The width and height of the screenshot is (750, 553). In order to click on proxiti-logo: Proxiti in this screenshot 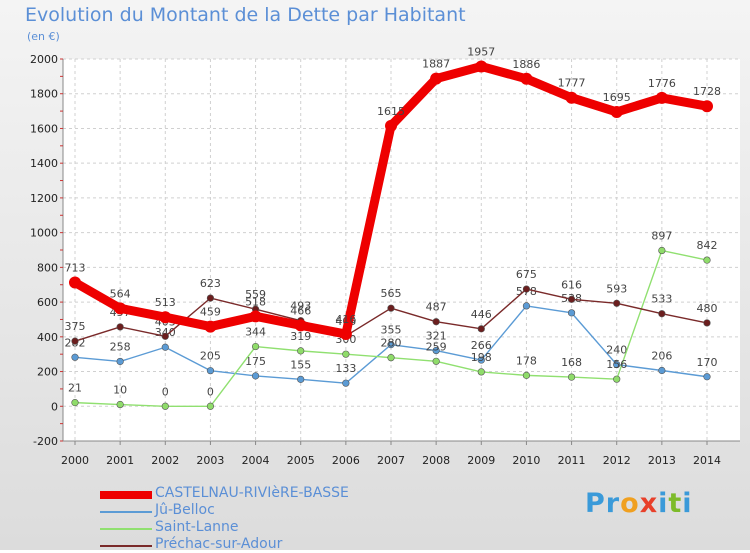, I will do `click(639, 503)`.